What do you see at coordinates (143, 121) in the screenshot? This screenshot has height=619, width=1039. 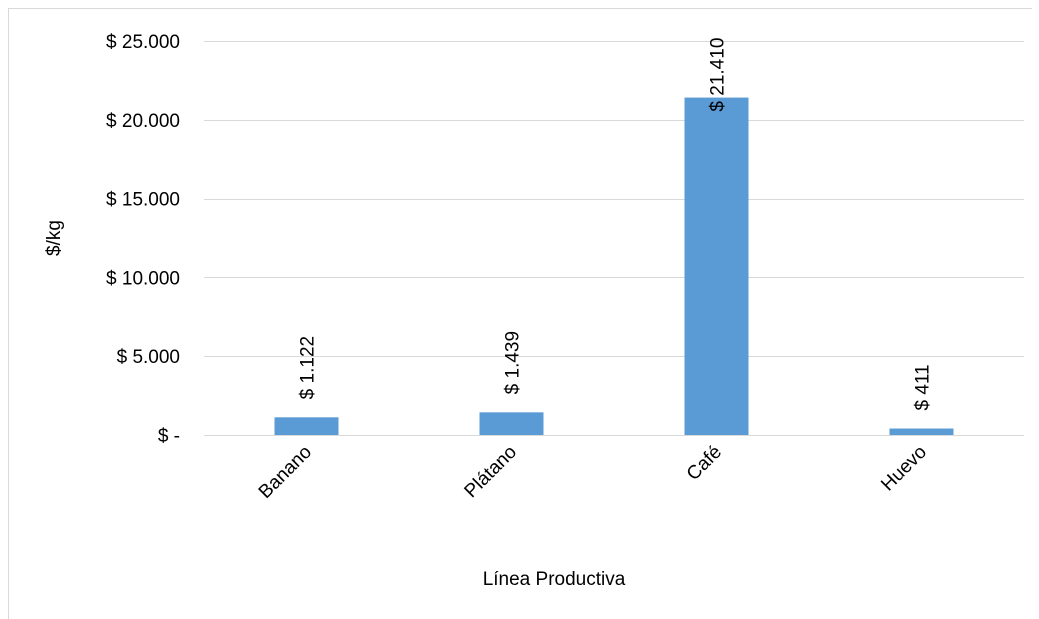 I see `y-tick-label: $ 20.000` at bounding box center [143, 121].